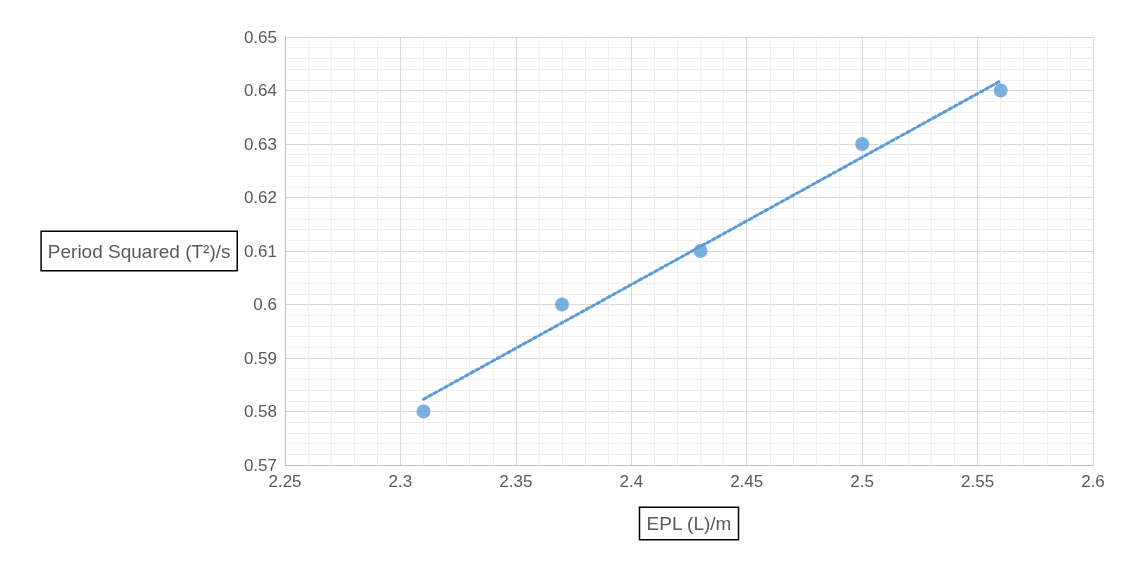 This screenshot has width=1131, height=580. I want to click on y-axis-title: Period Squared (T²)/s, so click(139, 251).